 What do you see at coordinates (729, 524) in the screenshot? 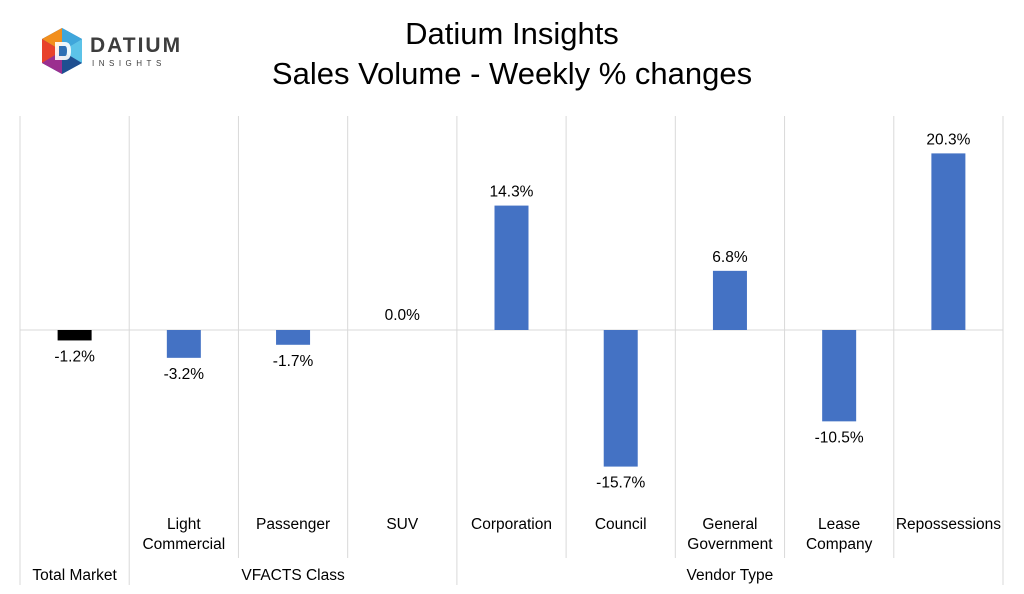
I see `category-label-6-0: General` at bounding box center [729, 524].